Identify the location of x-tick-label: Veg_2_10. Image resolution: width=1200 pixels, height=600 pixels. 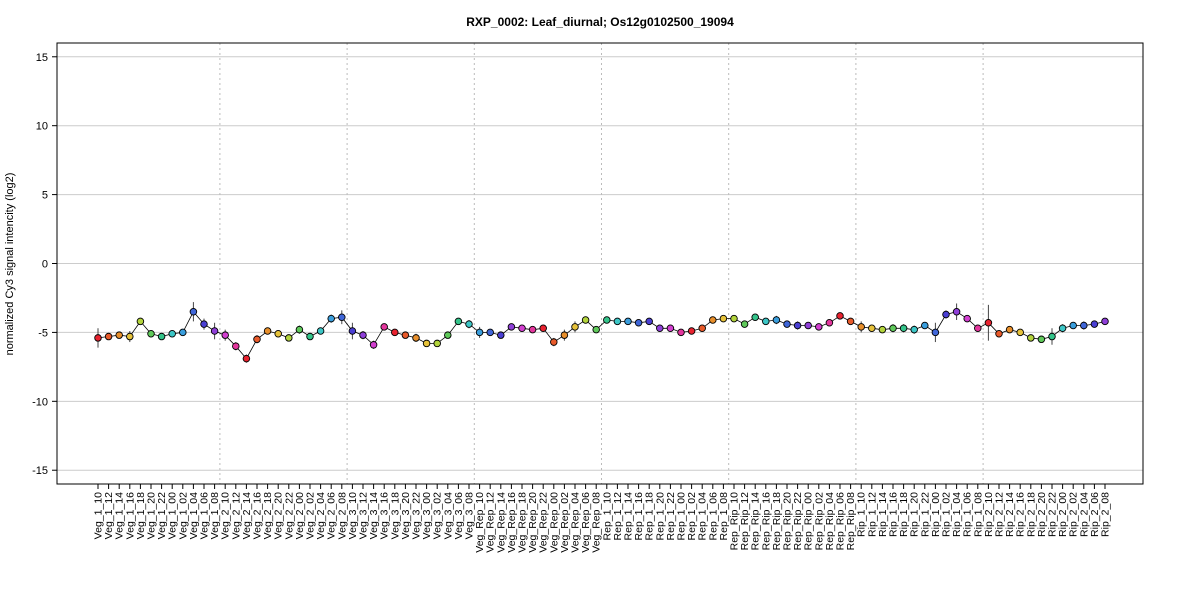
(226, 515).